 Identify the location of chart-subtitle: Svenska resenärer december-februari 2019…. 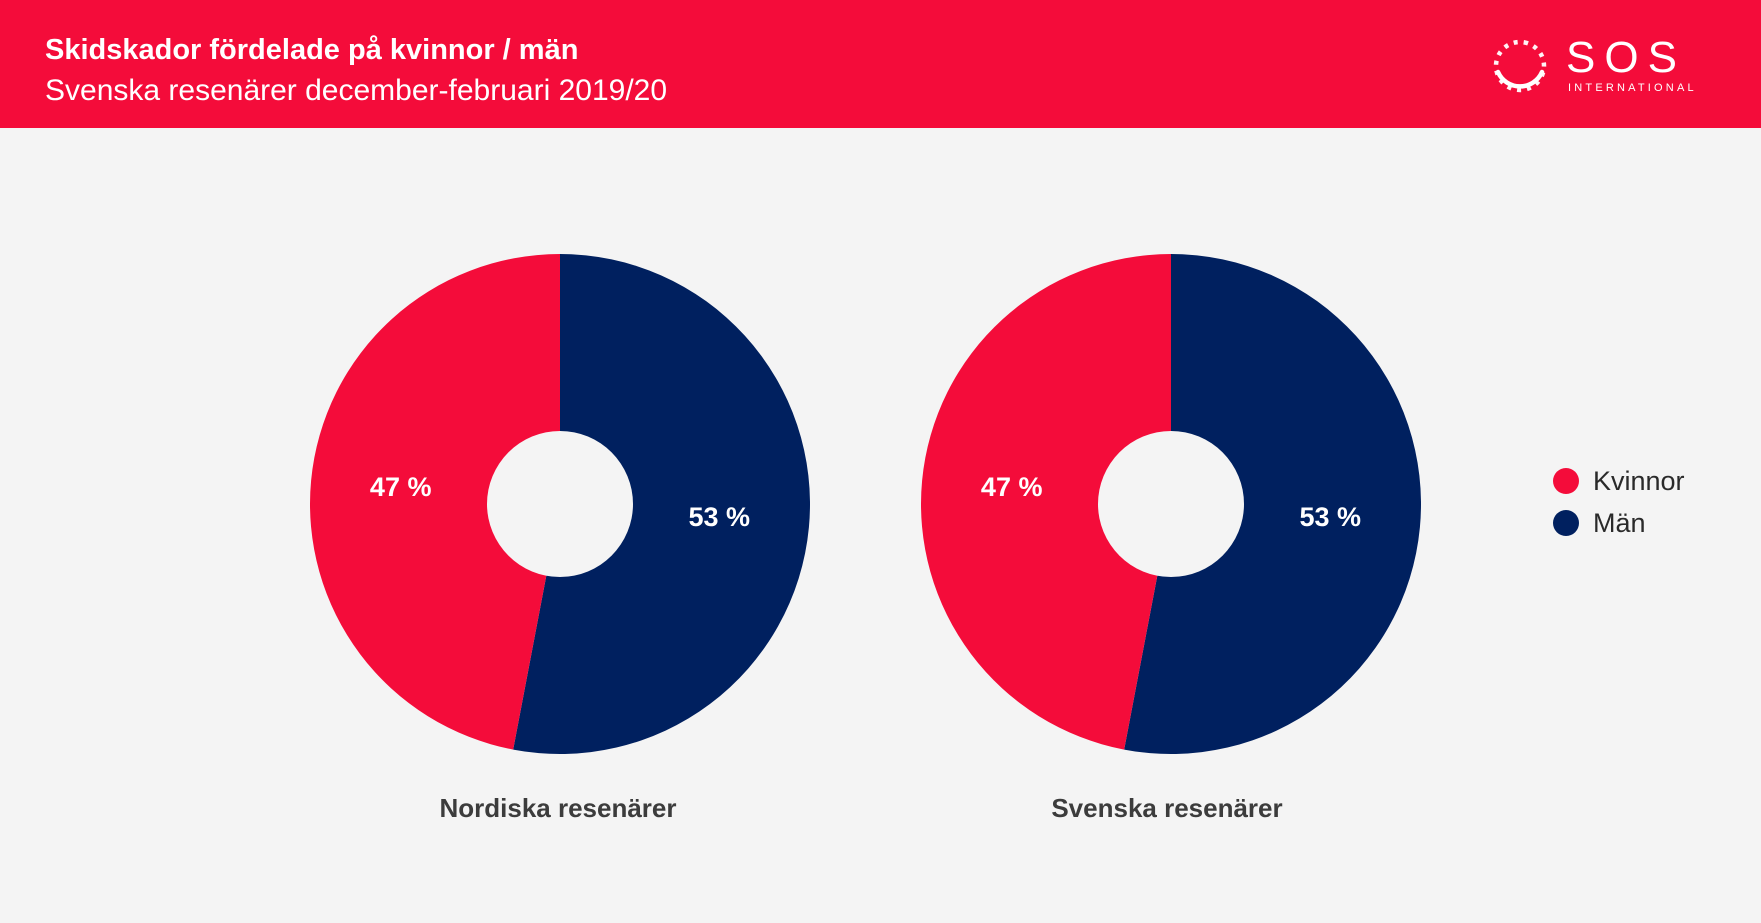
(356, 90).